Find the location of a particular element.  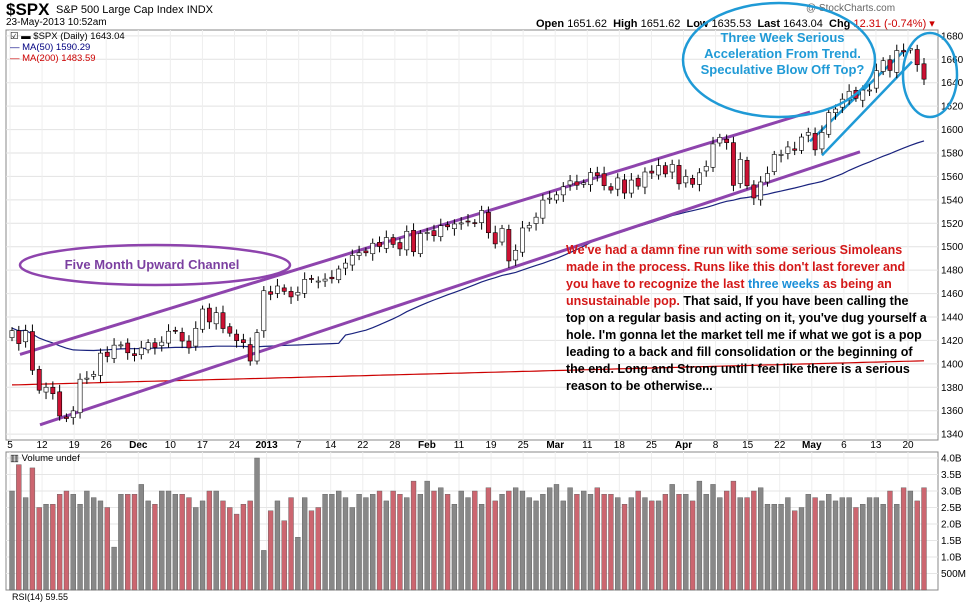

rsi-legend-cut: RSI(14) 59.55 is located at coordinates (40, 597).